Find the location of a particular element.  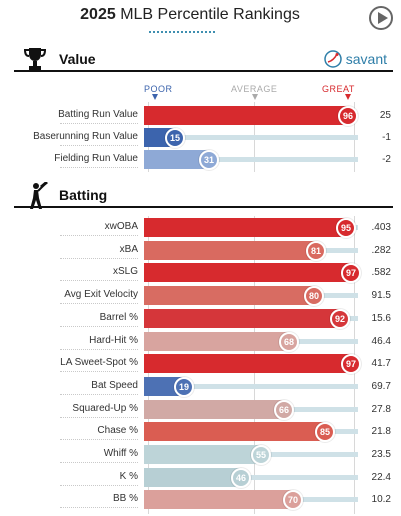

metric-row: Avg Exit Velocity 80 91.5 is located at coordinates (200, 296).